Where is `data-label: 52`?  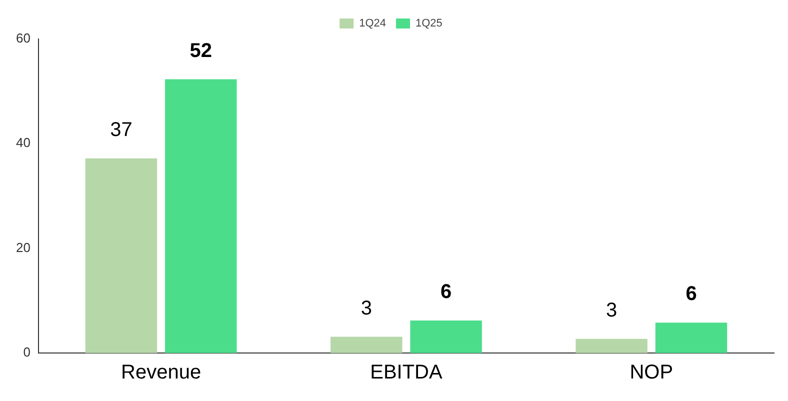
data-label: 52 is located at coordinates (201, 51).